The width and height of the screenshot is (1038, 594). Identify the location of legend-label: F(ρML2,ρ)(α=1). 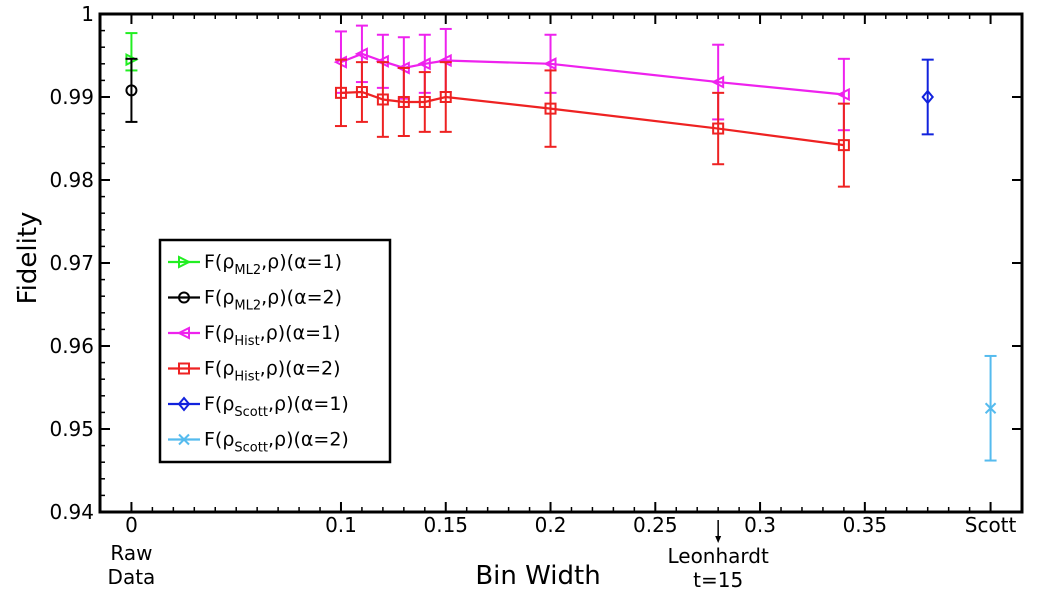
(273, 264).